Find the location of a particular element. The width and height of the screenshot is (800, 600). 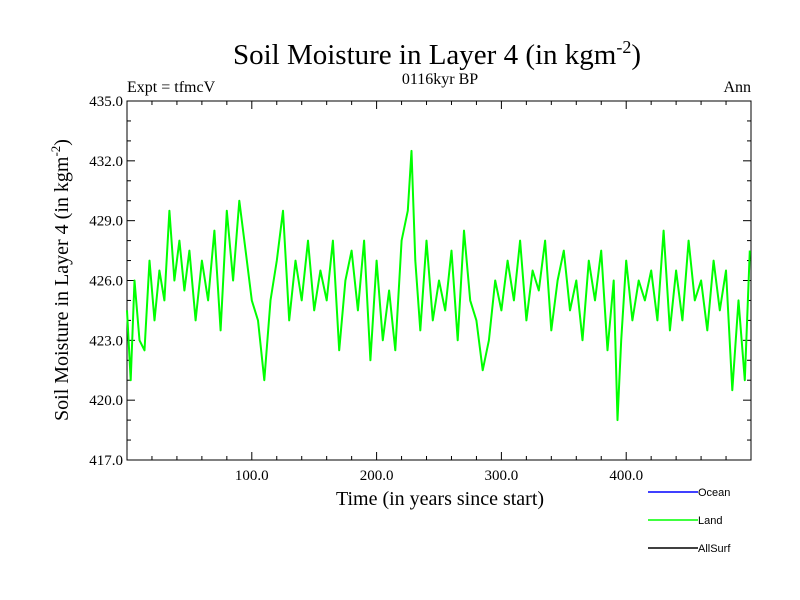

legend-label-land: Land is located at coordinates (710, 521).